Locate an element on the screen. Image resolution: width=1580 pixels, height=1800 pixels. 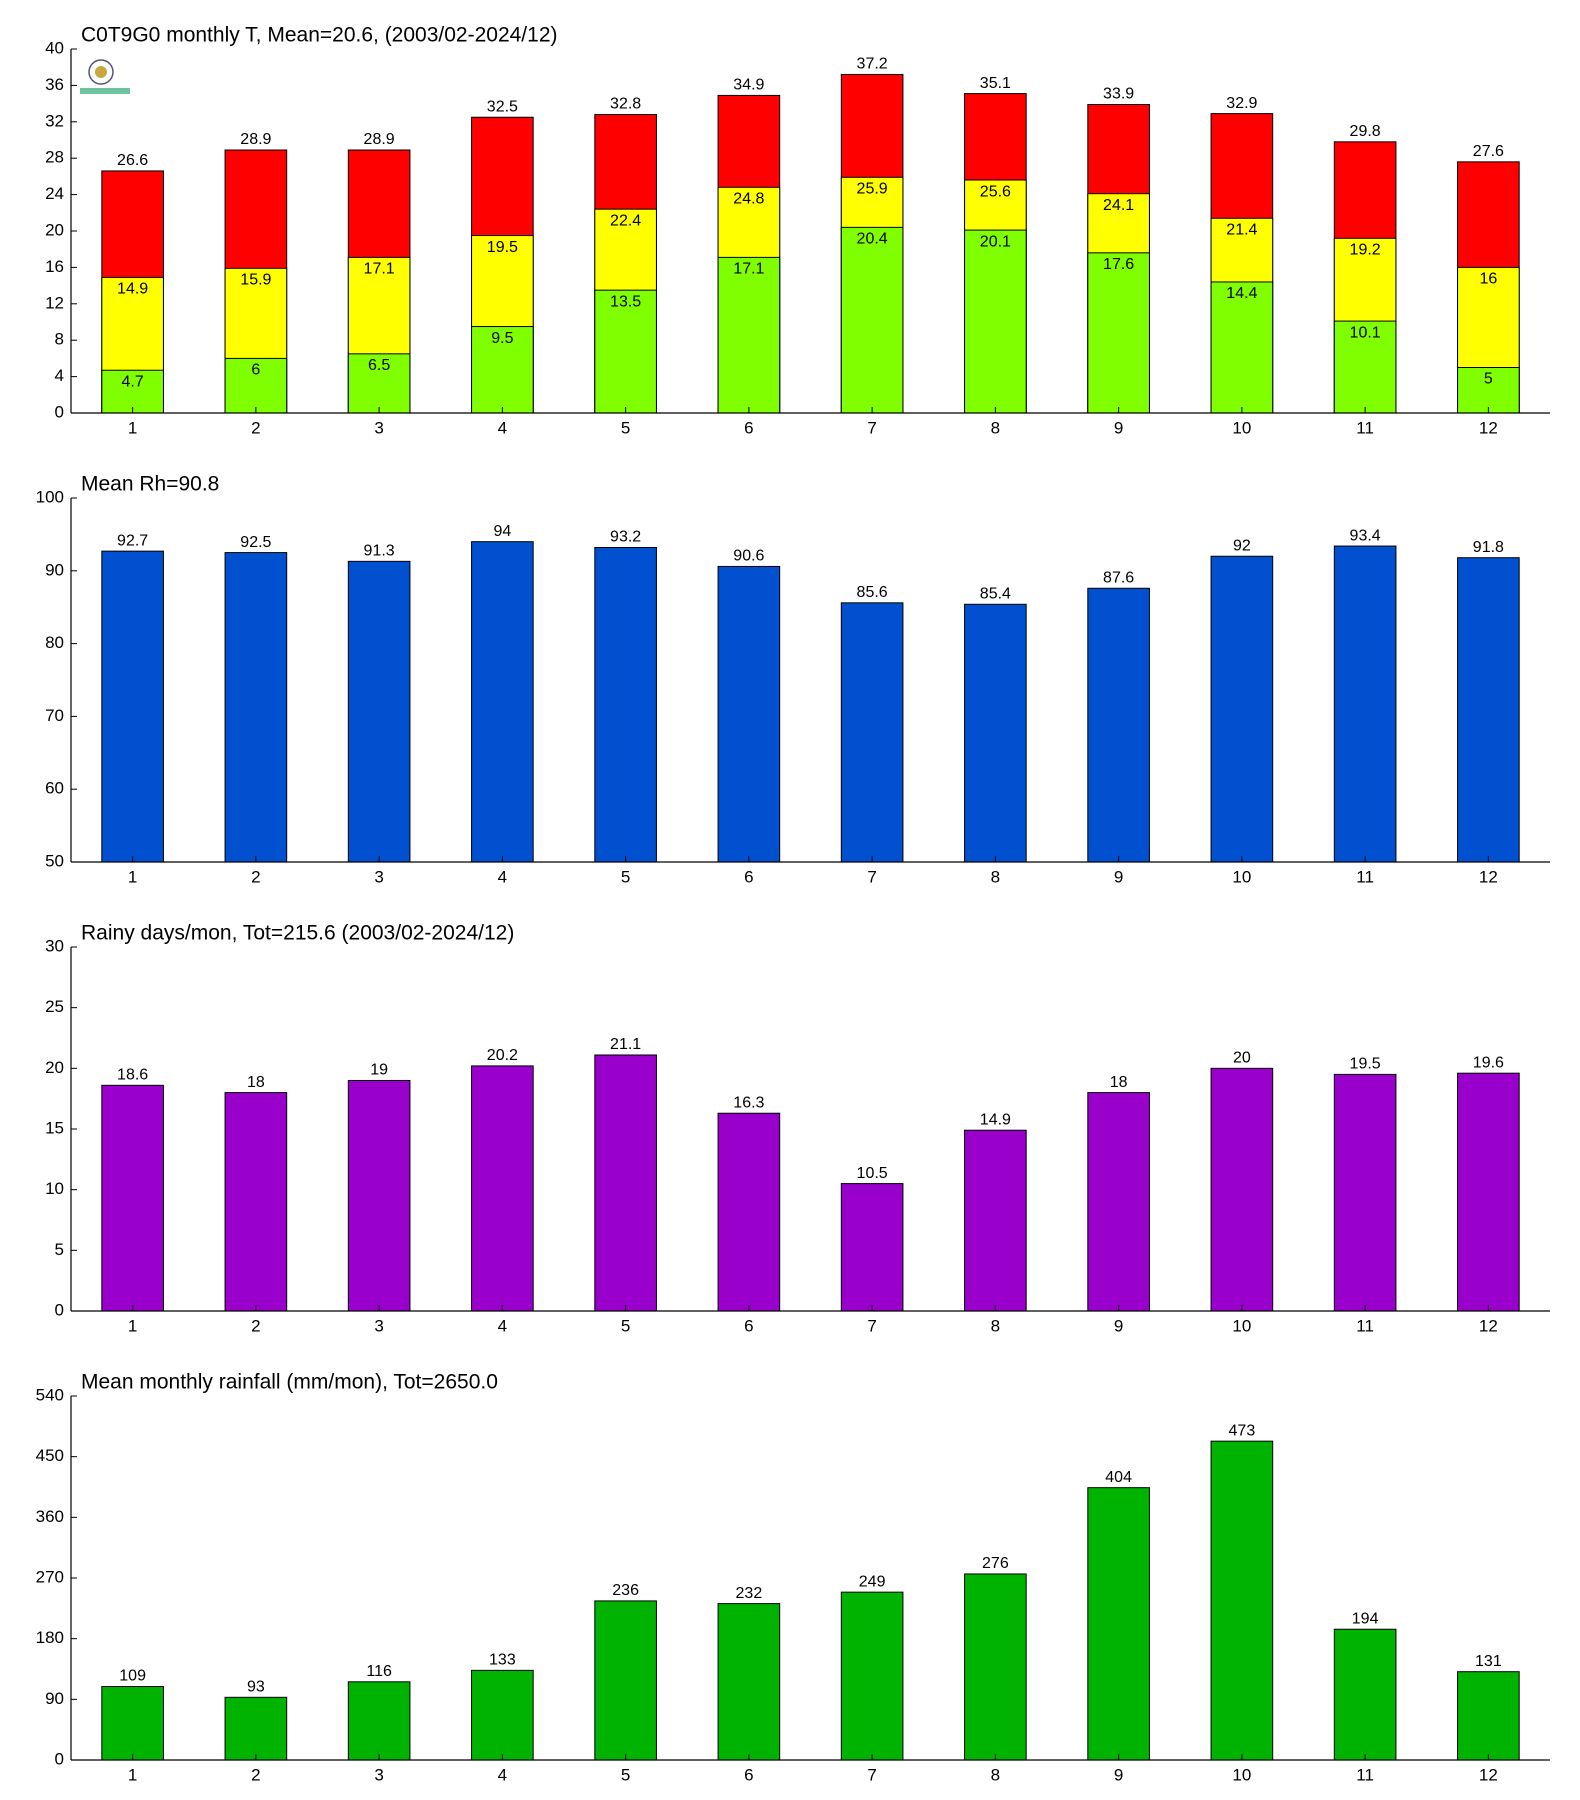
x-tick-label: 5 is located at coordinates (625, 427).